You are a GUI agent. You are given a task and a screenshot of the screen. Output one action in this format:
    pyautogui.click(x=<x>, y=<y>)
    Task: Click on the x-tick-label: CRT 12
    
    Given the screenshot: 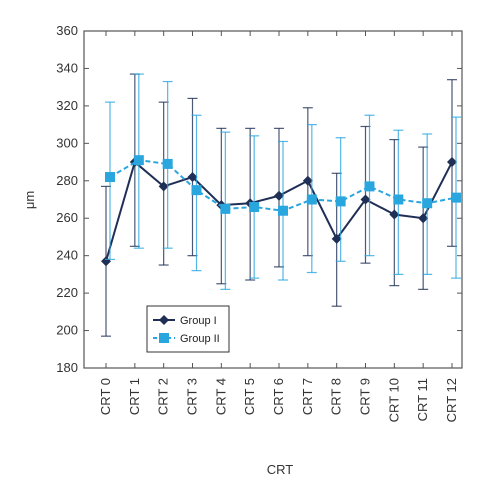 What is the action you would take?
    pyautogui.click(x=451, y=400)
    